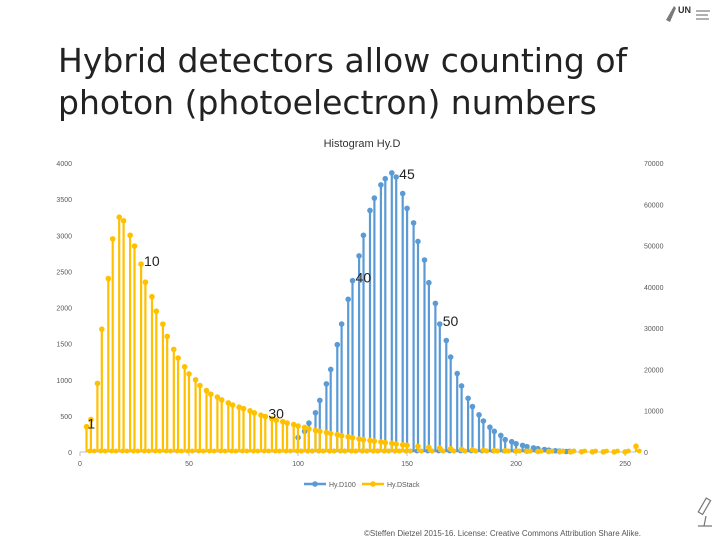  I want to click on slide-title-line-1: Hybrid detectors allow counting of, so click(343, 60).